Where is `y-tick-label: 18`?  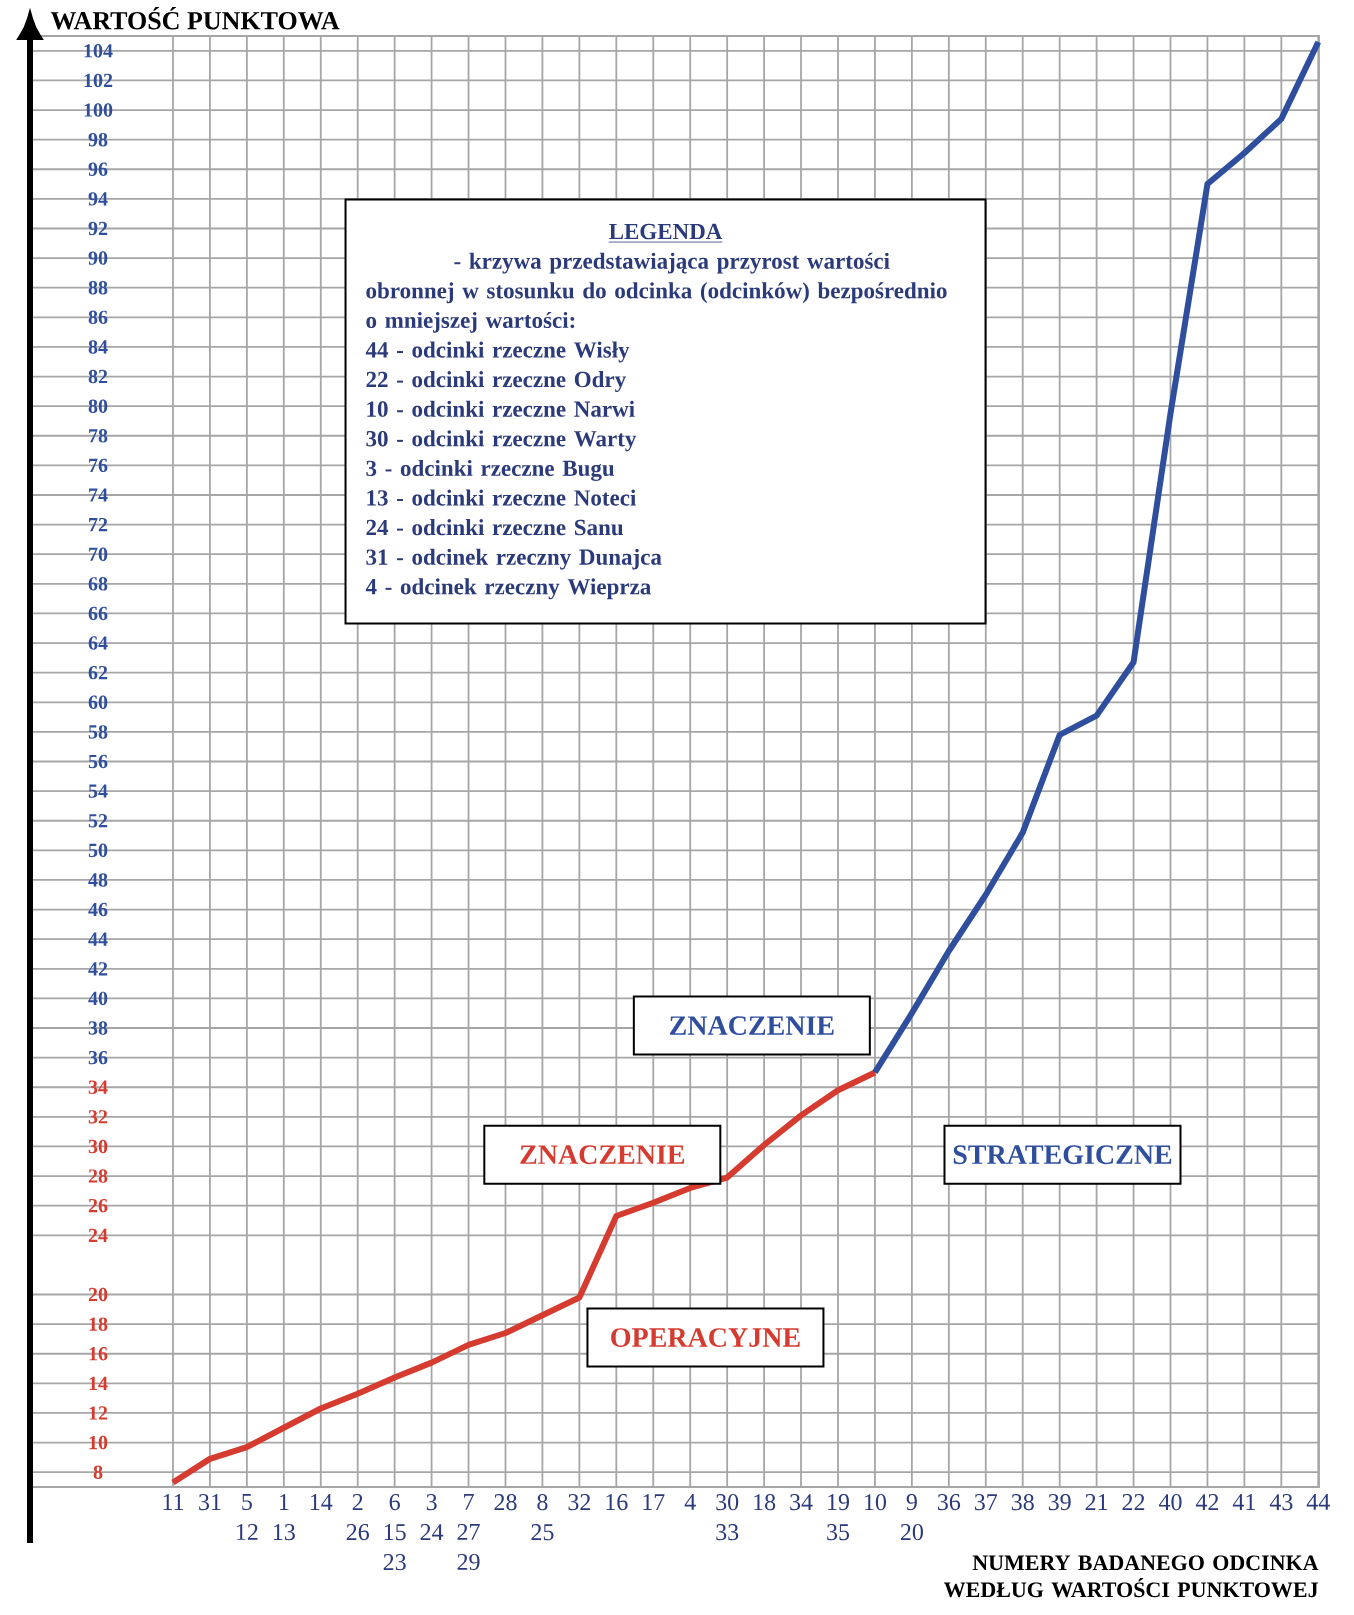
y-tick-label: 18 is located at coordinates (98, 1324).